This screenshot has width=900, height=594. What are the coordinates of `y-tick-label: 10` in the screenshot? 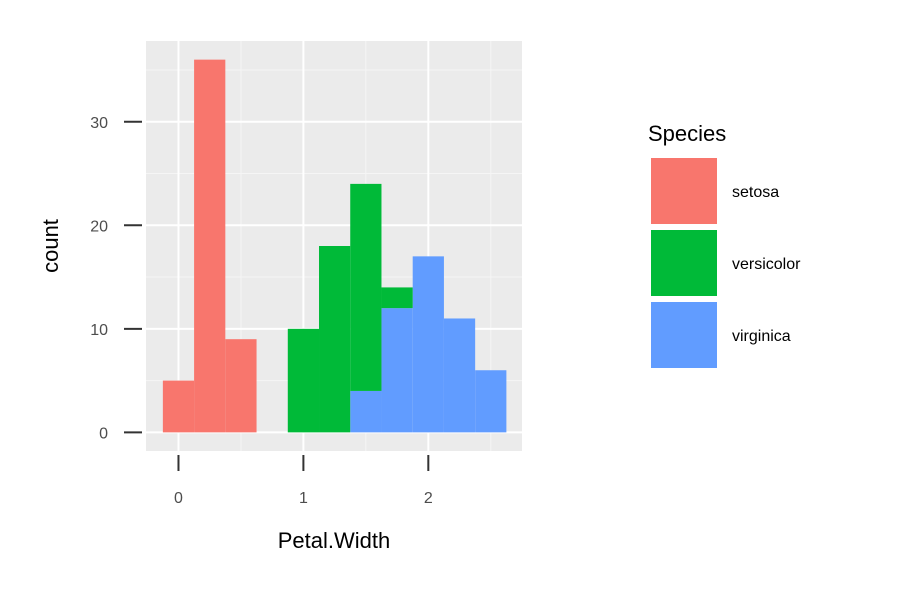 It's located at (99, 330).